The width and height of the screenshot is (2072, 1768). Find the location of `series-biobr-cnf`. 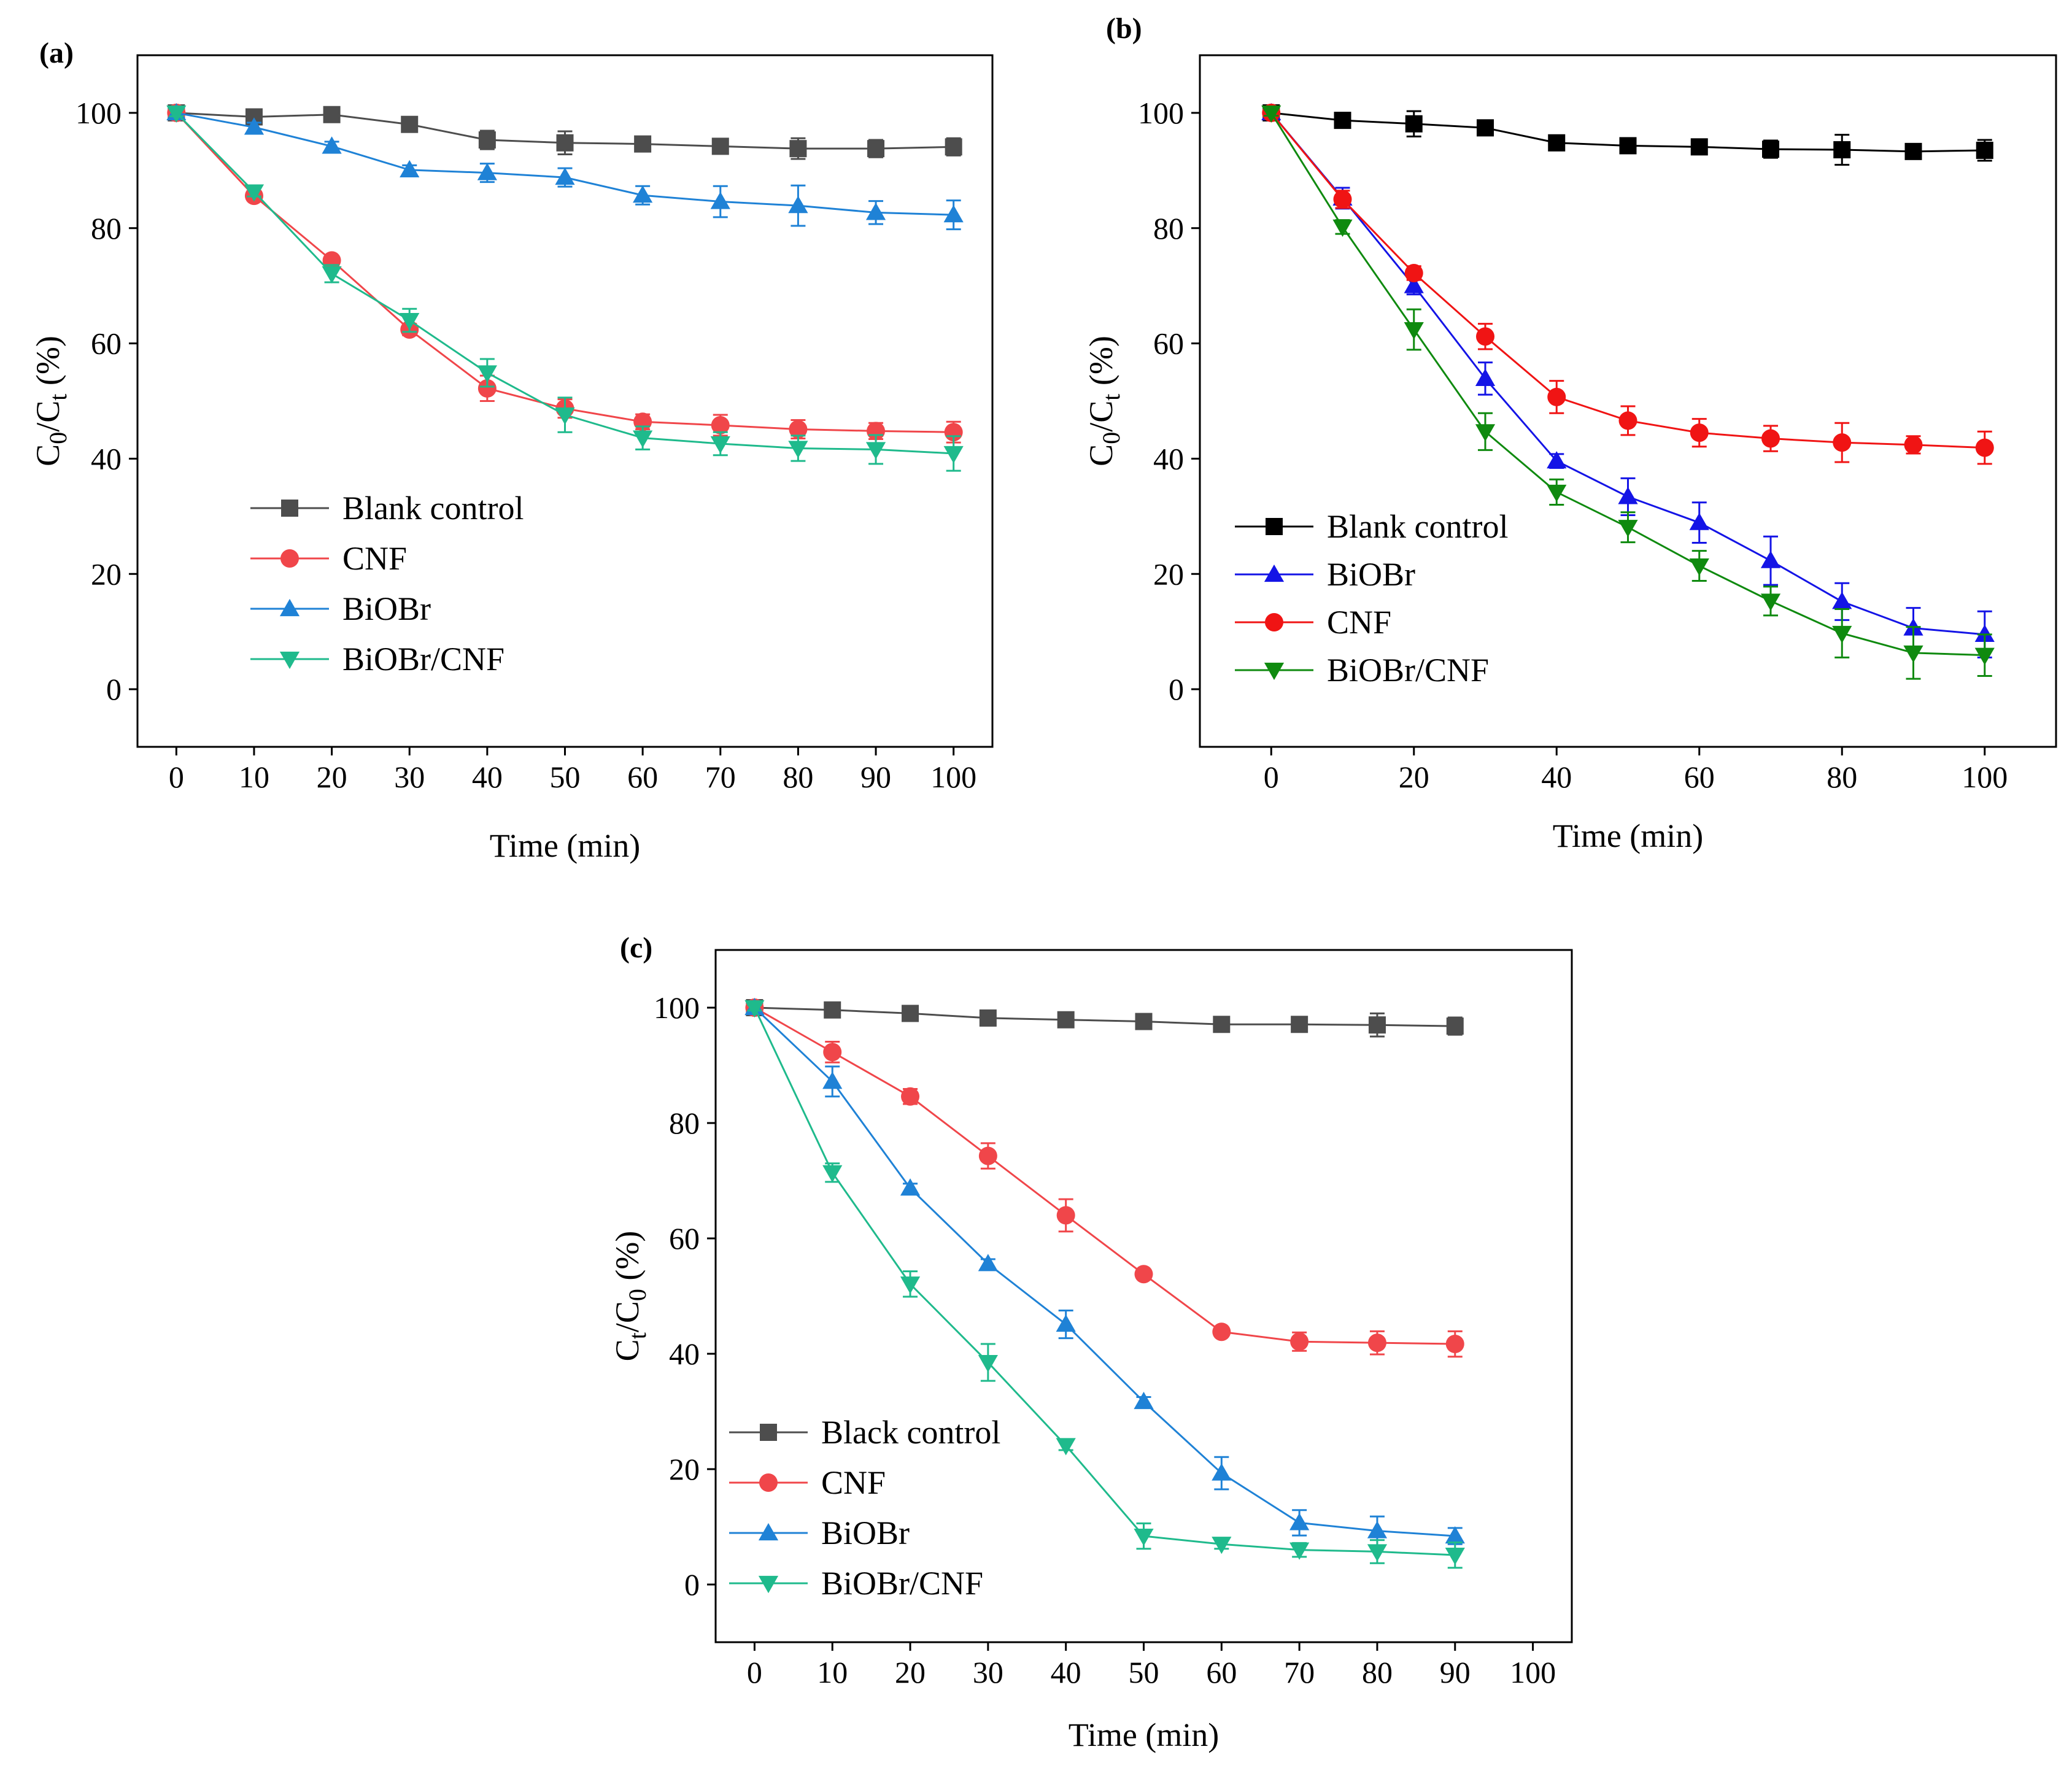

series-biobr-cnf is located at coordinates (1104, 1285).